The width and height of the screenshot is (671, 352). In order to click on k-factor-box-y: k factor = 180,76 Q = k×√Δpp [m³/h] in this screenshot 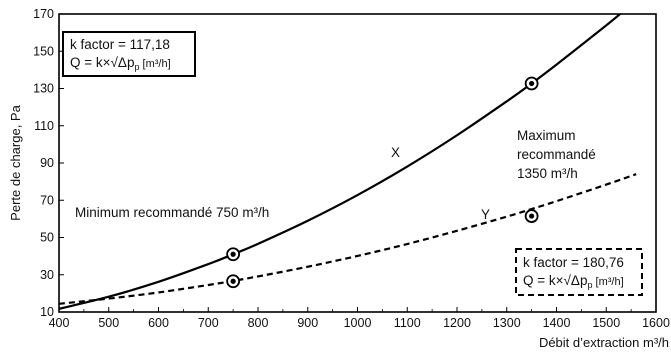, I will do `click(579, 272)`.